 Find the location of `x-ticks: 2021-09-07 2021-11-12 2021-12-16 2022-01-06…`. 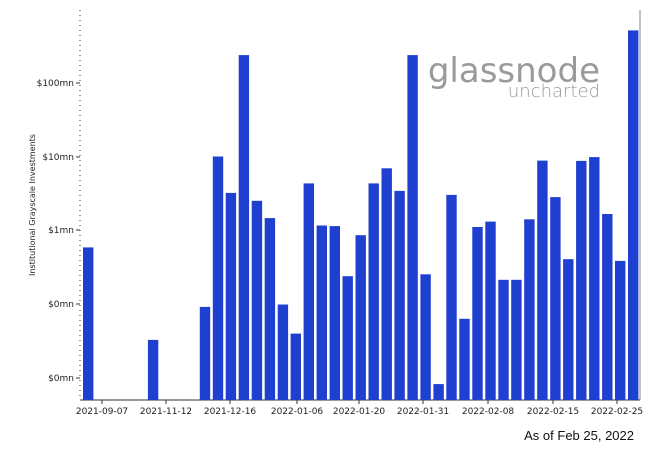

x-ticks: 2021-09-07 2021-11-12 2021-12-16 2022-01-06… is located at coordinates (359, 408).